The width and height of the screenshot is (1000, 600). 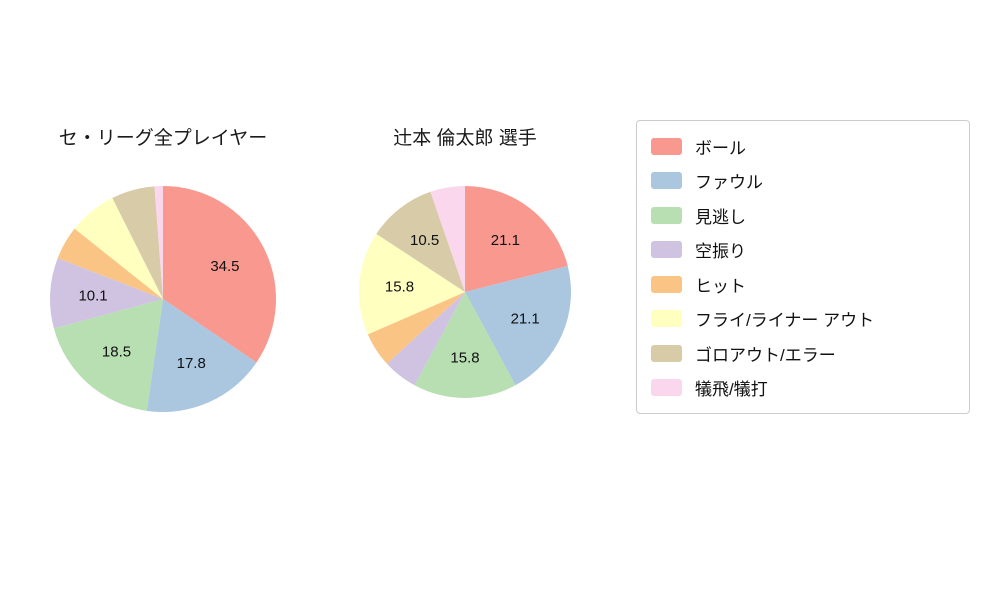 What do you see at coordinates (666, 250) in the screenshot?
I see `legend-swatch-swinging-strike` at bounding box center [666, 250].